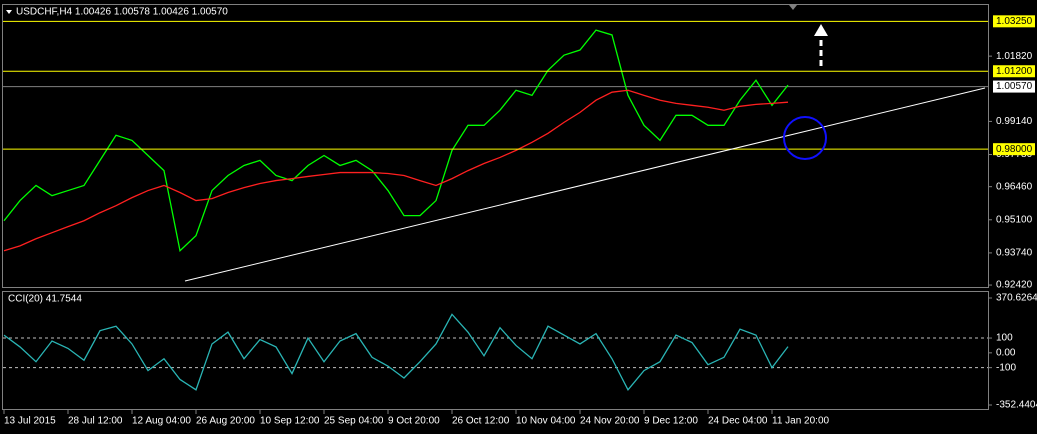 This screenshot has height=434, width=1037. Describe the element at coordinates (546, 421) in the screenshot. I see `x-tick-label: 10 Nov 04:00` at that location.